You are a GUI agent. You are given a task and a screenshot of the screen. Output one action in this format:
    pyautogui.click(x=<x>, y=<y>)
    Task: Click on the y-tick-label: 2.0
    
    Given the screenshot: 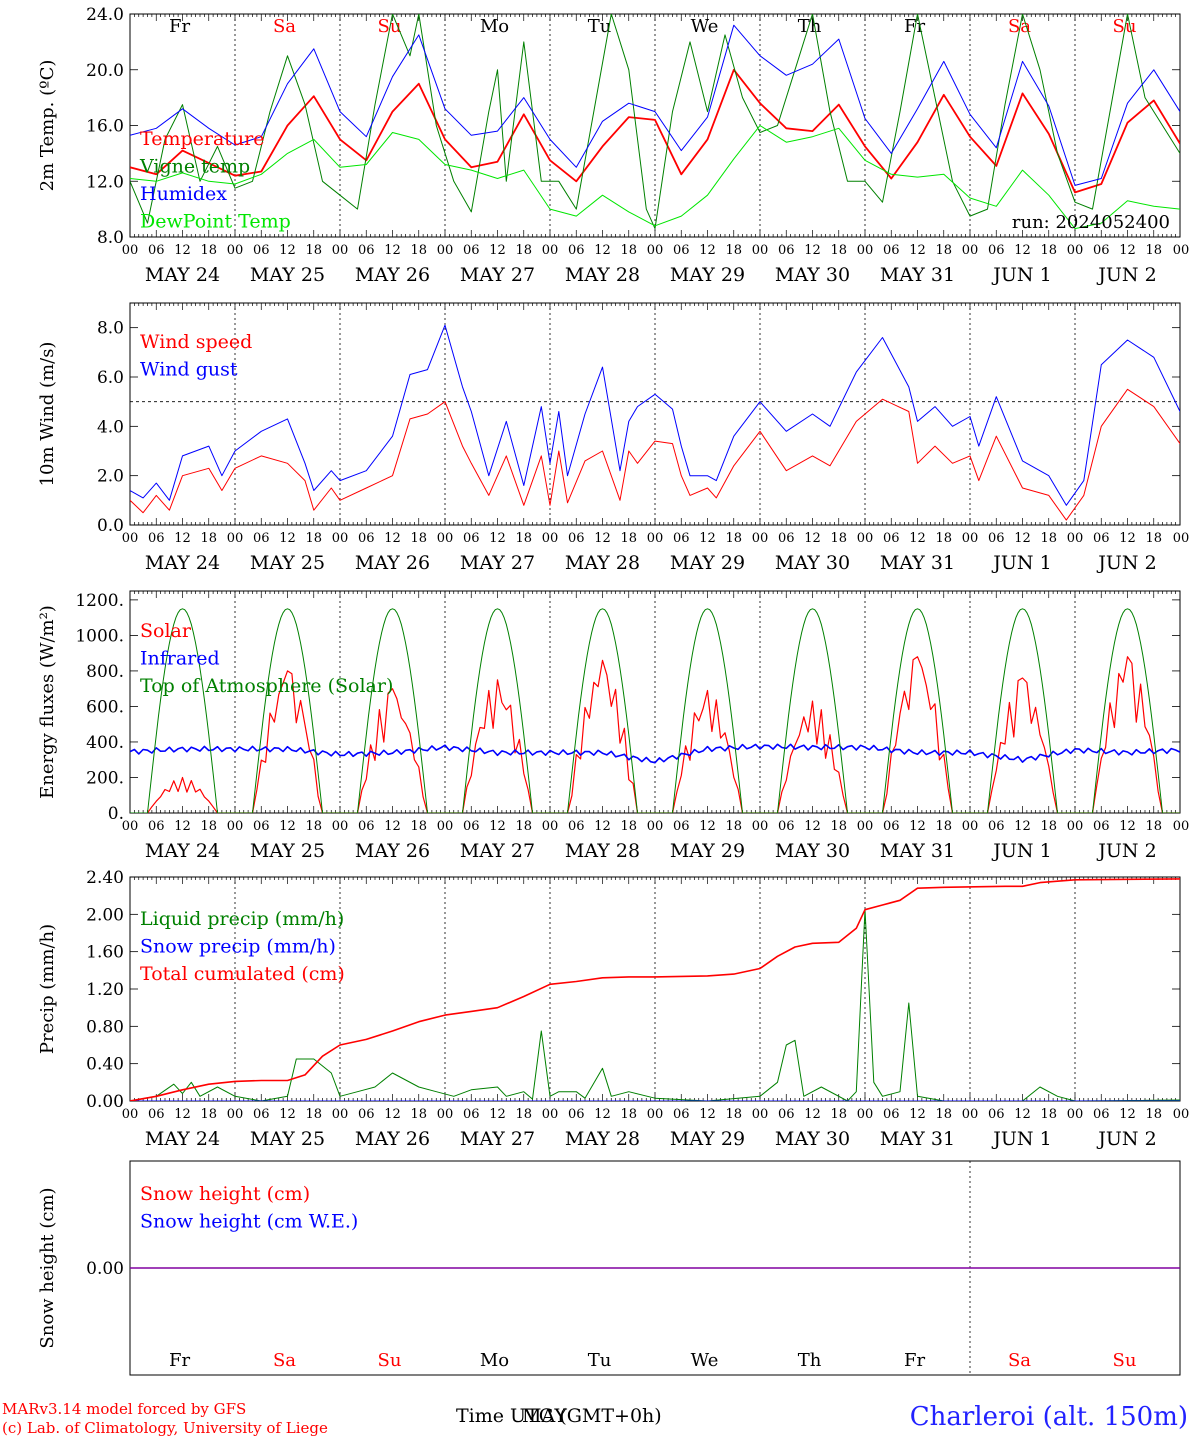 What is the action you would take?
    pyautogui.click(x=110, y=477)
    